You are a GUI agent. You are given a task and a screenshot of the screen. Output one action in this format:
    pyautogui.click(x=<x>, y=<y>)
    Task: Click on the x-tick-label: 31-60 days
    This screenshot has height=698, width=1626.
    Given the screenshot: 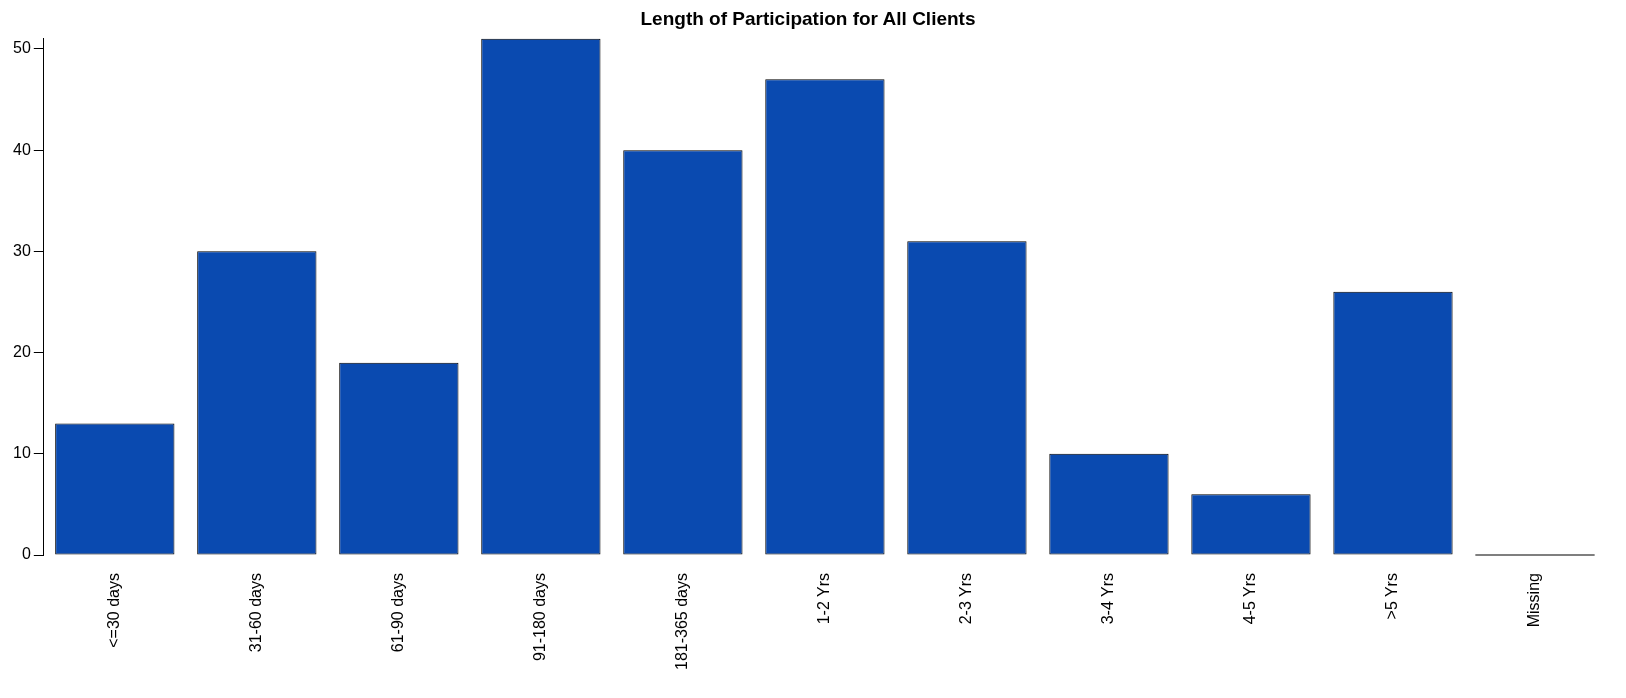 What is the action you would take?
    pyautogui.click(x=256, y=613)
    